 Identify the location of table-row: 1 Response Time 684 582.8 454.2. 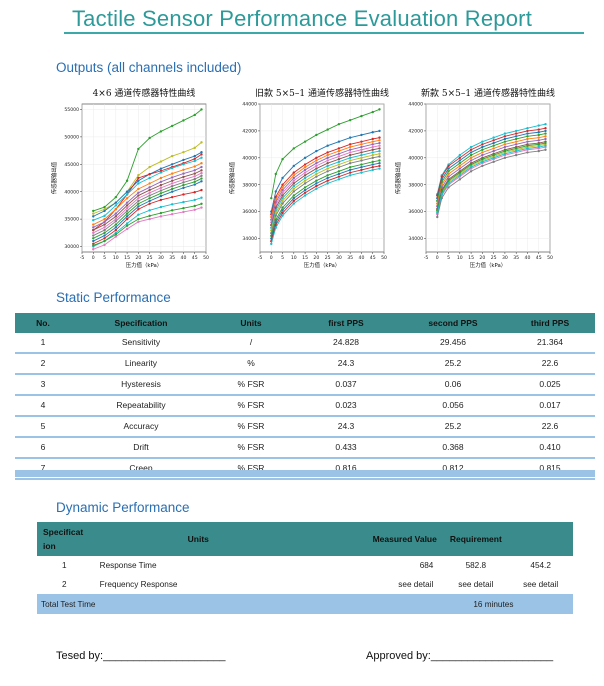
(305, 565).